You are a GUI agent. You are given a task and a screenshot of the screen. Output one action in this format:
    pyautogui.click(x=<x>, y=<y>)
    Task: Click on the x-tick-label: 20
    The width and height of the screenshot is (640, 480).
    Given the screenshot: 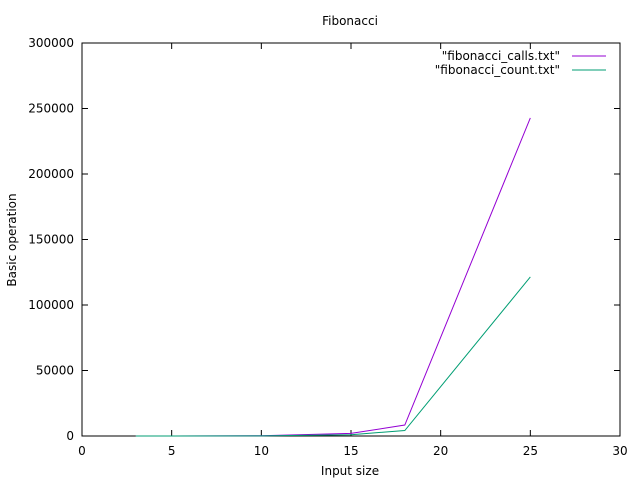 What is the action you would take?
    pyautogui.click(x=440, y=451)
    